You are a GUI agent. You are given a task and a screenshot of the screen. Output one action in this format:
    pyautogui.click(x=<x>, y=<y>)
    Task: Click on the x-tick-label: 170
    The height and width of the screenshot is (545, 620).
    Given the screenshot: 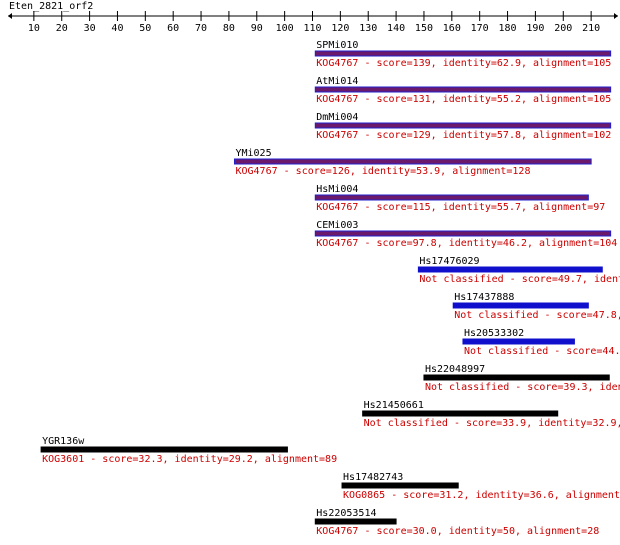 What is the action you would take?
    pyautogui.click(x=480, y=28)
    